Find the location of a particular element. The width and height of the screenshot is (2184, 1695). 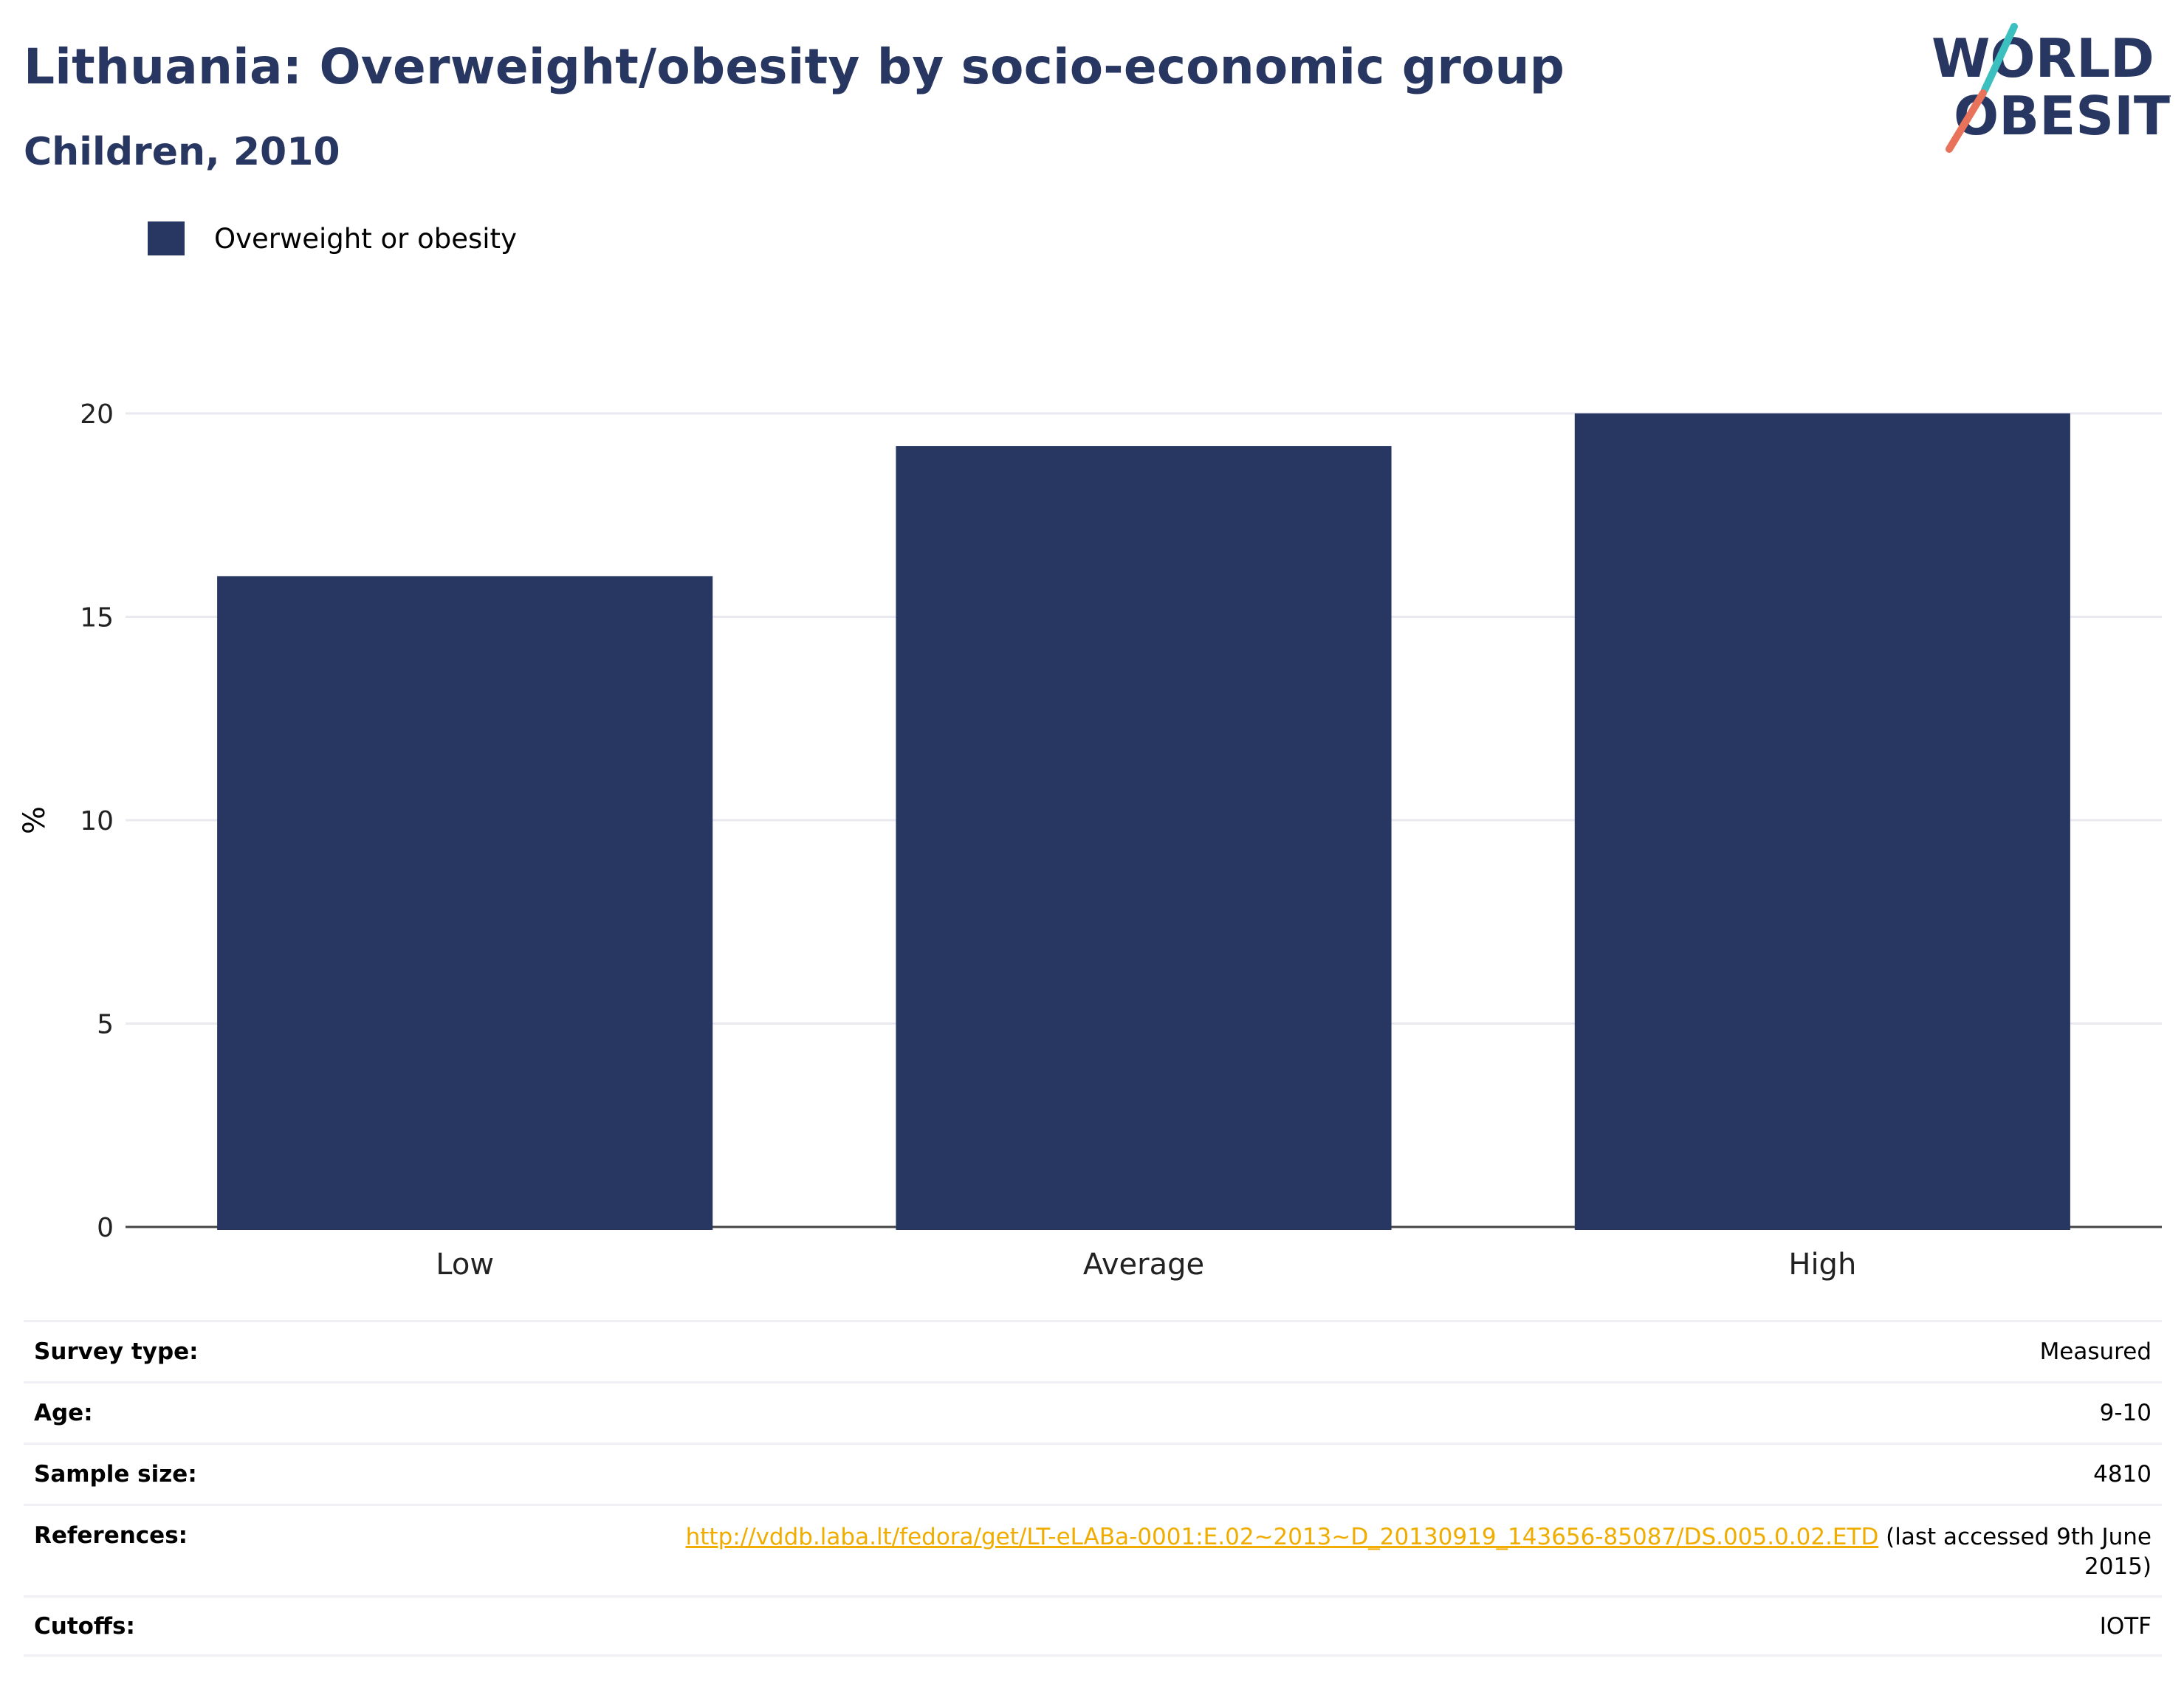

reference-line2: 2015) is located at coordinates (2118, 1566).